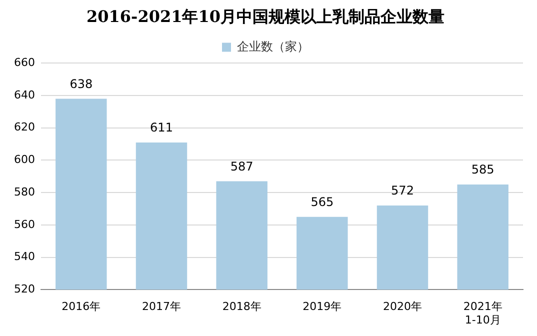 Image resolution: width=537 pixels, height=336 pixels. What do you see at coordinates (402, 307) in the screenshot?
I see `x-tick-label: 2020年` at bounding box center [402, 307].